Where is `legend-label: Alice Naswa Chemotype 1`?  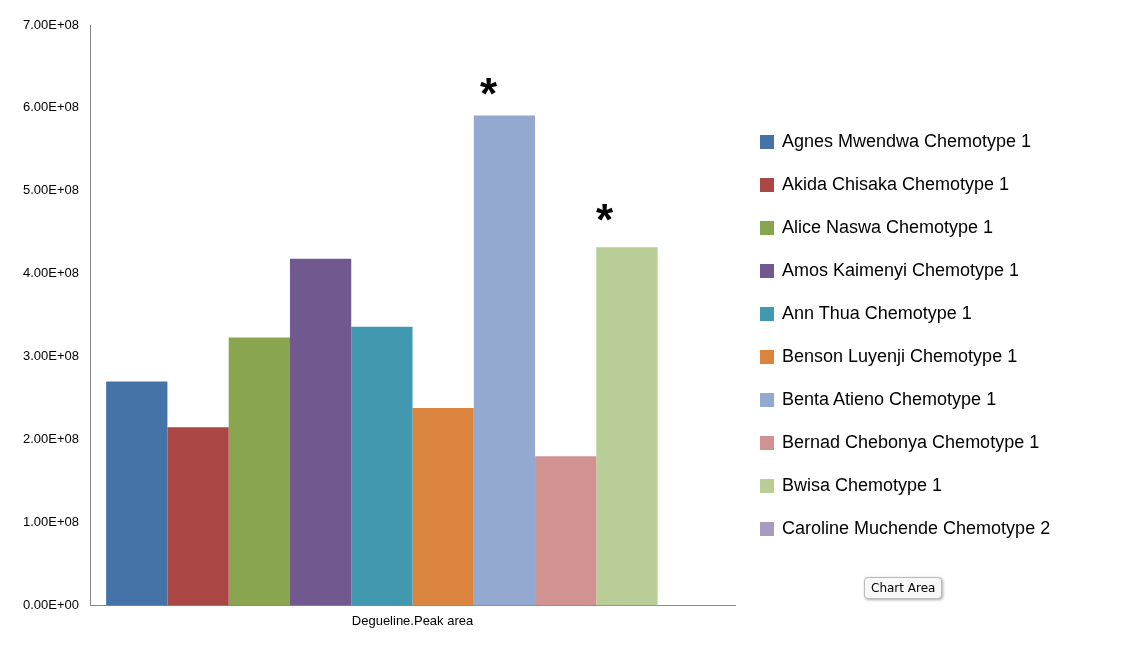
legend-label: Alice Naswa Chemotype 1 is located at coordinates (888, 227).